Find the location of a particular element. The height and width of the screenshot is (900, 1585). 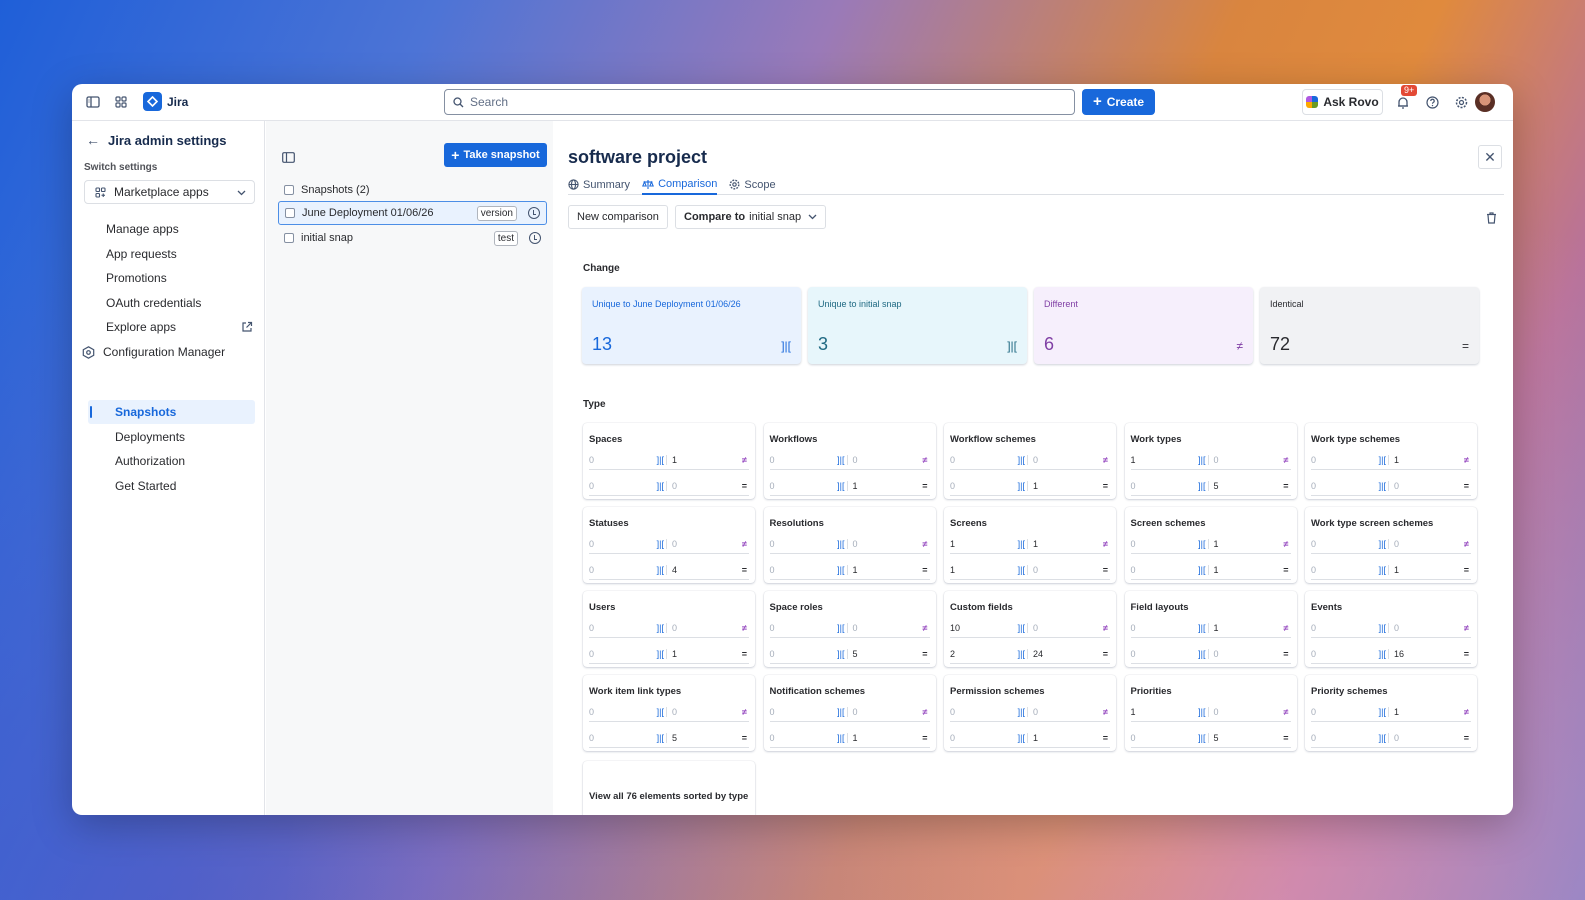

take-snapshot-button: + Take snapshot is located at coordinates (495, 155).